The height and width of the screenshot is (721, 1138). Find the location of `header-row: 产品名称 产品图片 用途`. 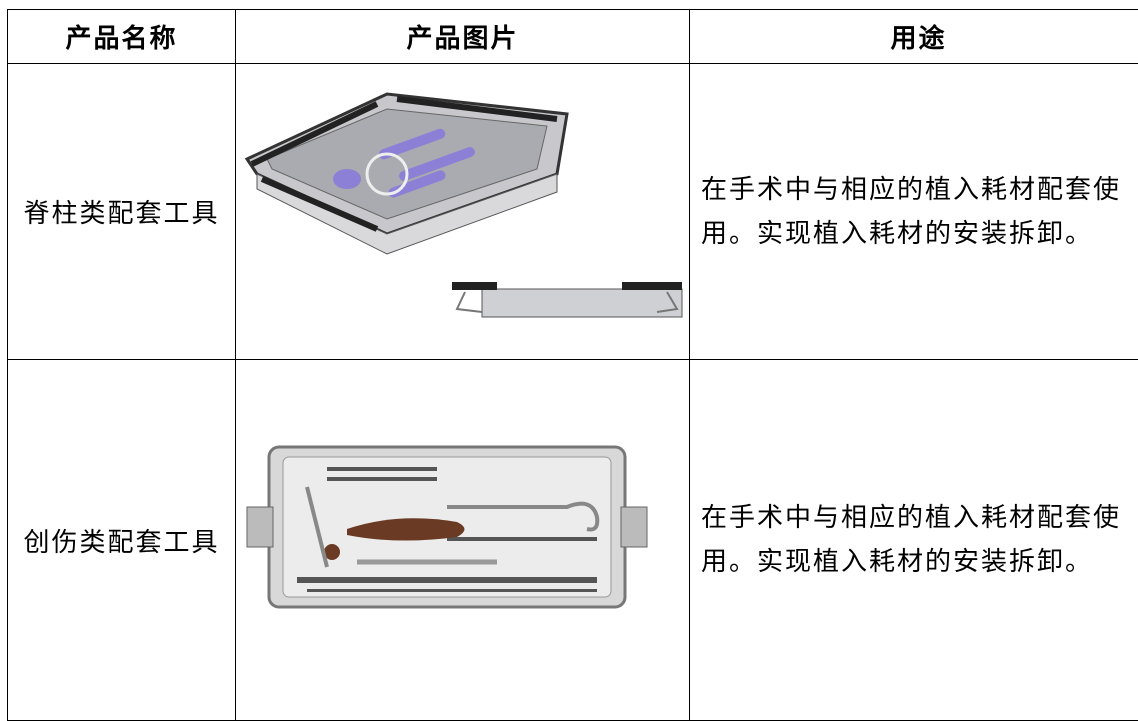

header-row: 产品名称 产品图片 用途 is located at coordinates (573, 37).